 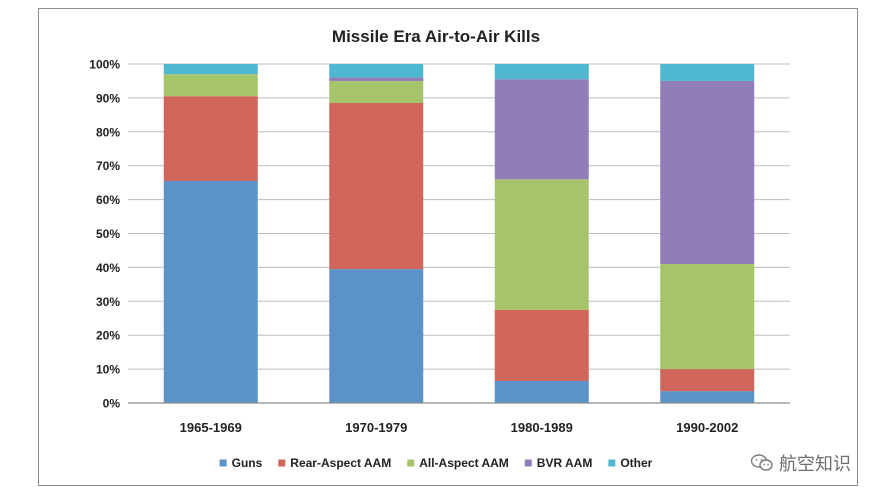 What do you see at coordinates (707, 72) in the screenshot?
I see `bar-segment-other-1990-2002` at bounding box center [707, 72].